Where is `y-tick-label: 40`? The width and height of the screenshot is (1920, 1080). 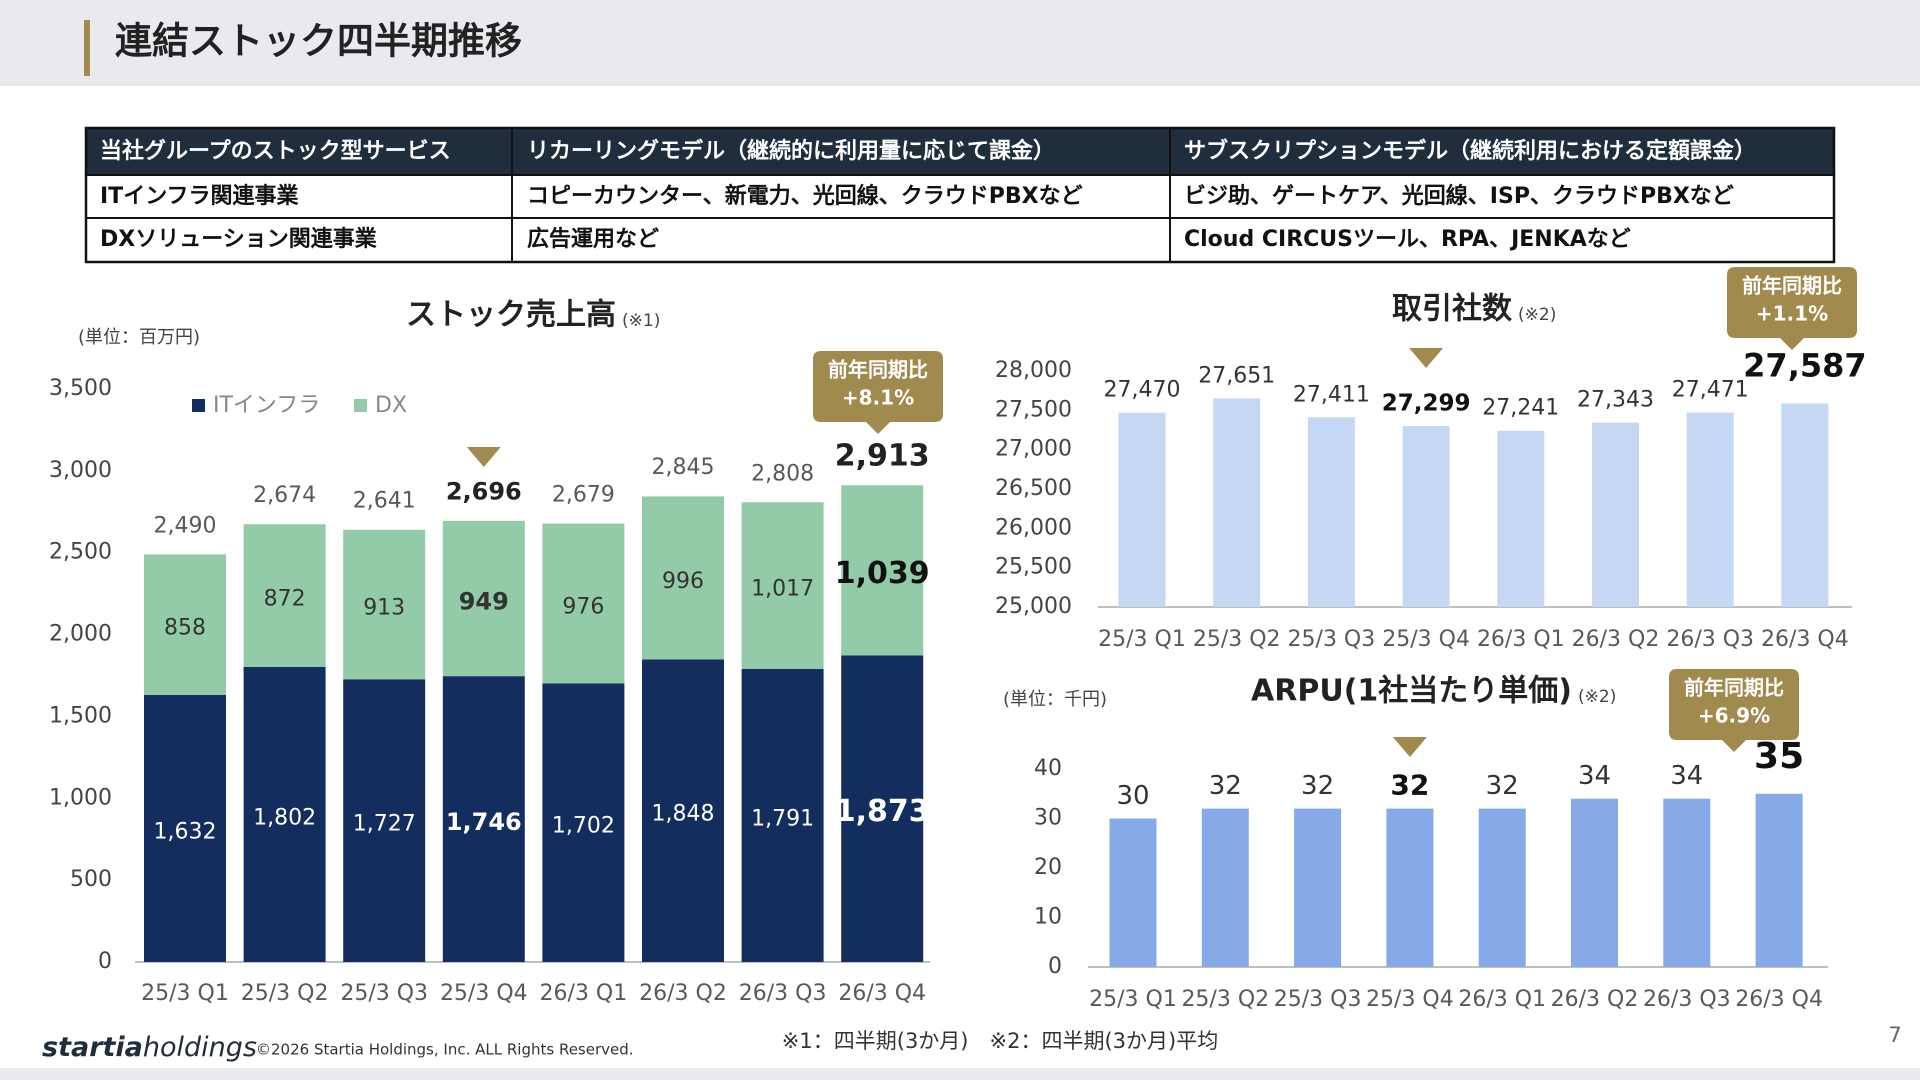 y-tick-label: 40 is located at coordinates (1048, 768).